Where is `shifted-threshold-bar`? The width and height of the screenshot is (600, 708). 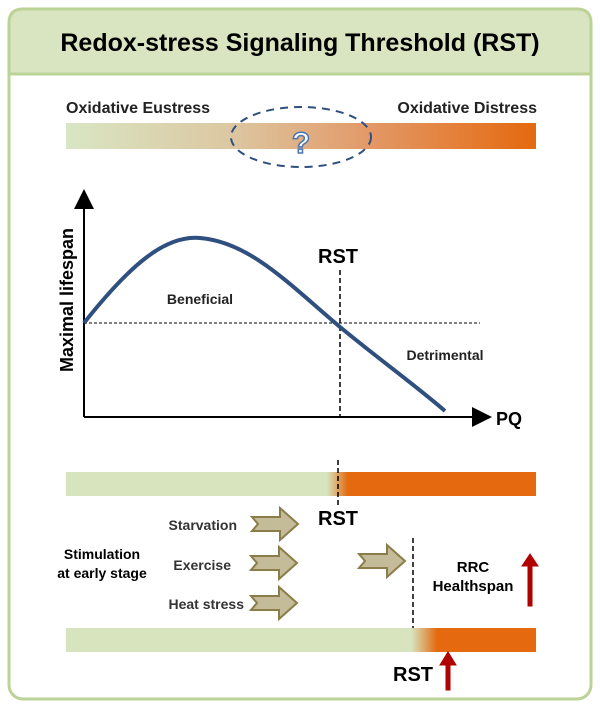 shifted-threshold-bar is located at coordinates (301, 640).